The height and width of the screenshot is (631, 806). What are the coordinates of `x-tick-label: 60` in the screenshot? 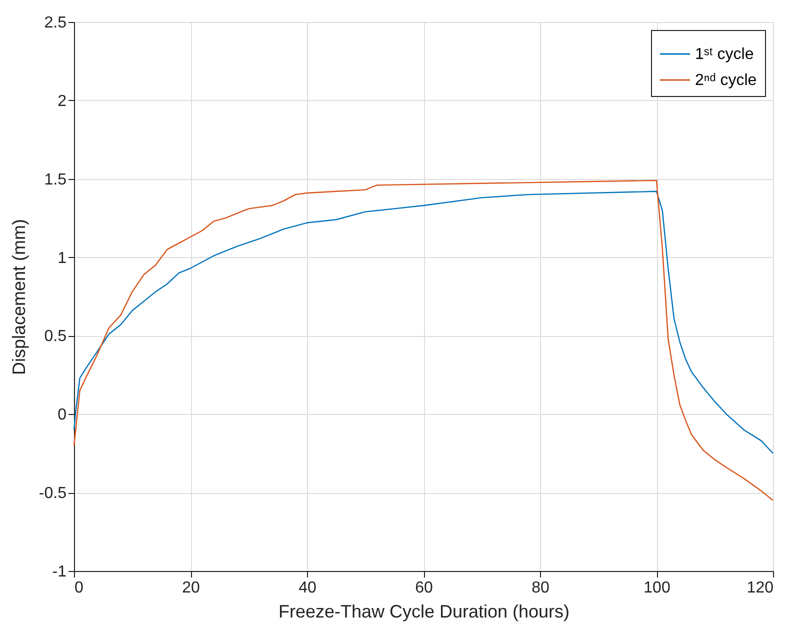 It's located at (424, 588).